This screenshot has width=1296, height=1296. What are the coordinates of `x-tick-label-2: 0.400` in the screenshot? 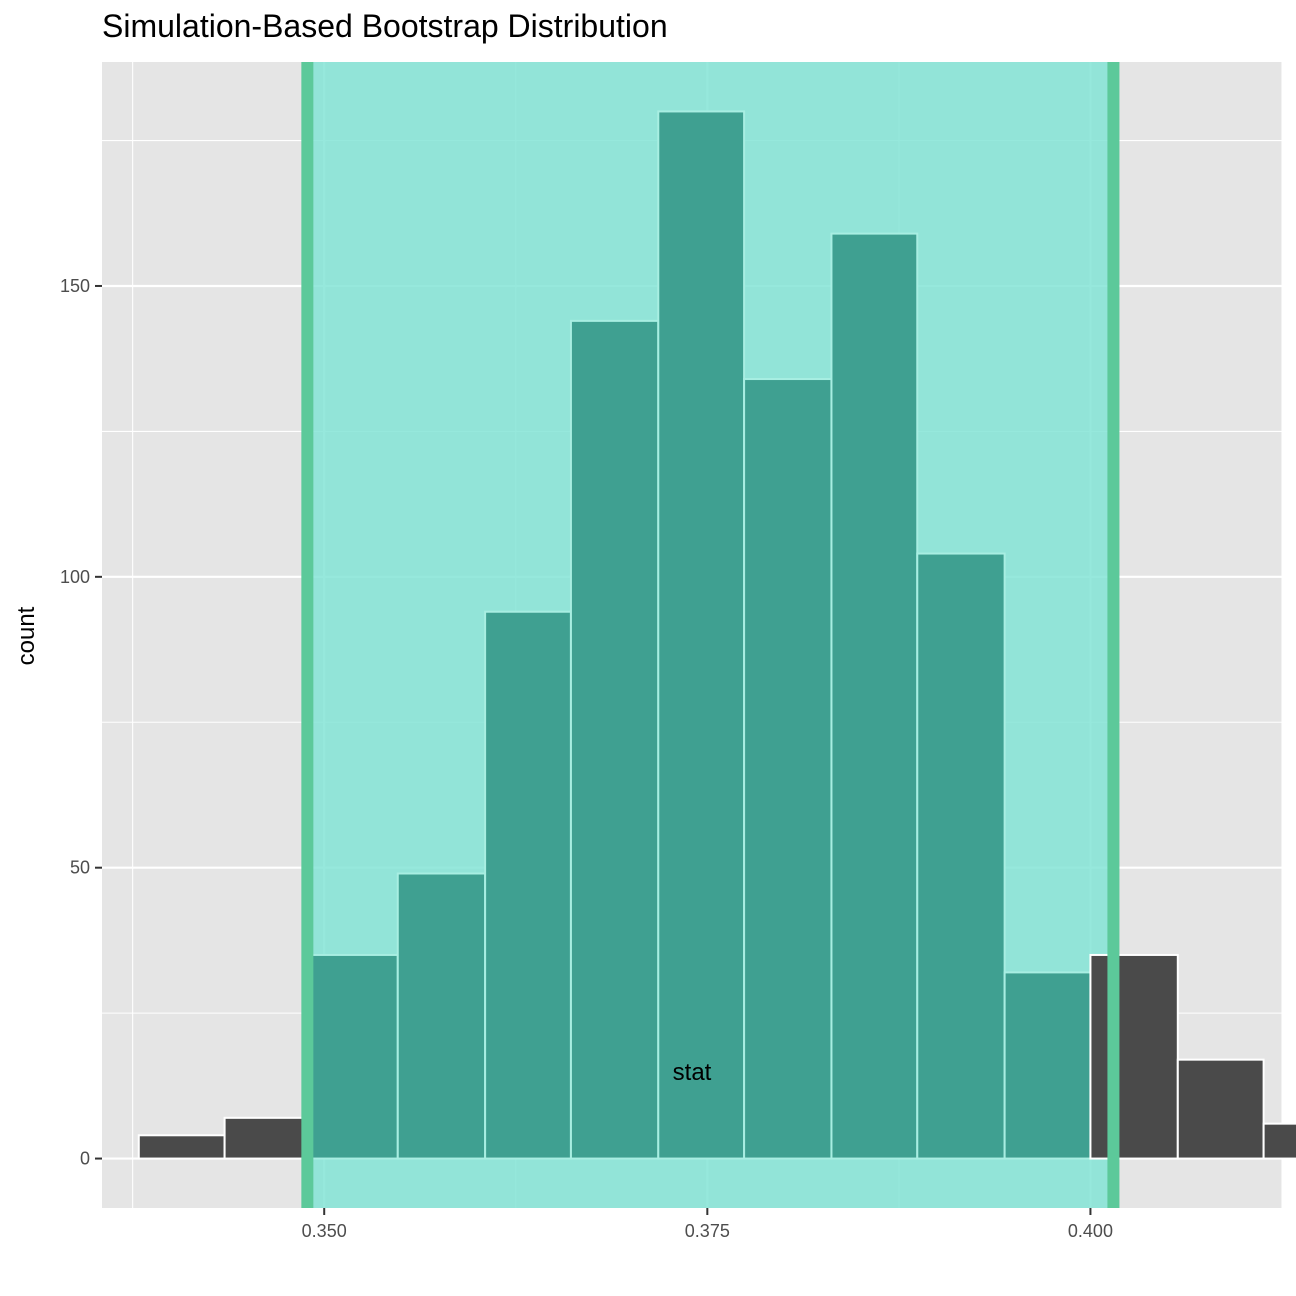 It's located at (1090, 1231).